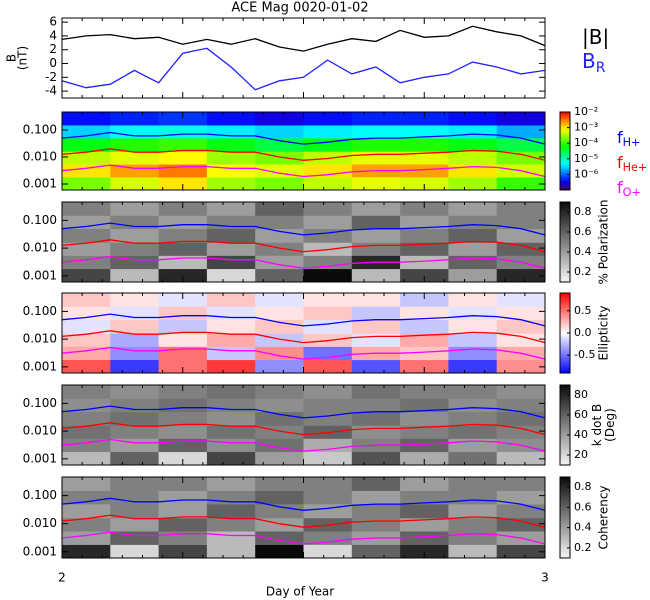  Describe the element at coordinates (53, 35) in the screenshot. I see `y-tick-label: 4` at that location.